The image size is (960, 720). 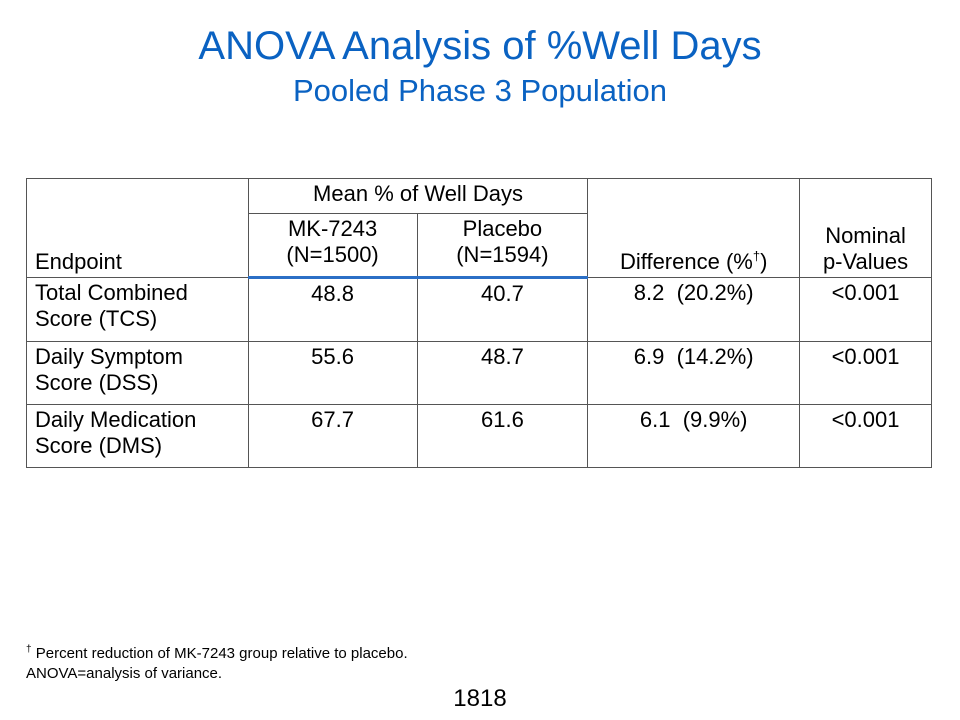 What do you see at coordinates (99, 445) in the screenshot?
I see `endpoint-line2: Score (DMS)` at bounding box center [99, 445].